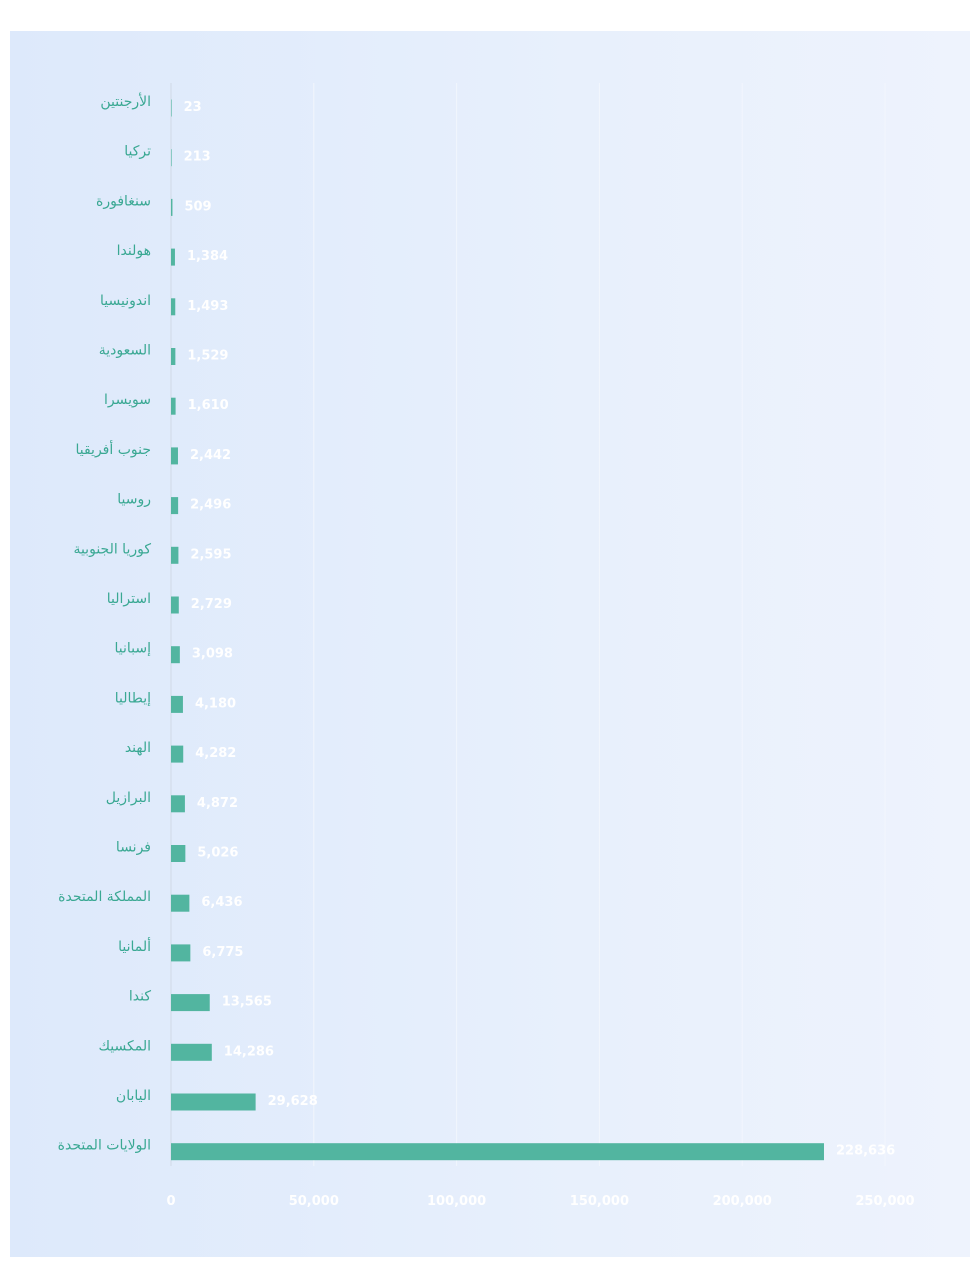 The width and height of the screenshot is (980, 1262). Describe the element at coordinates (210, 554) in the screenshot. I see `value-label-9: 2,595` at that location.